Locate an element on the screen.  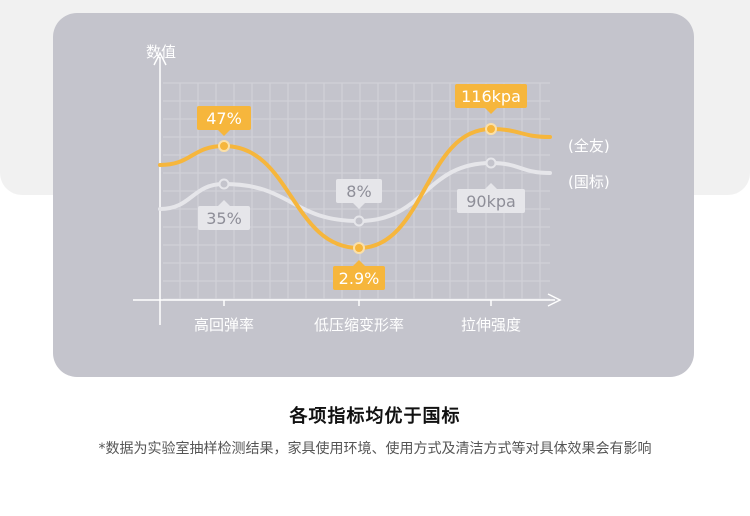
data-label: 2.9% is located at coordinates (359, 278).